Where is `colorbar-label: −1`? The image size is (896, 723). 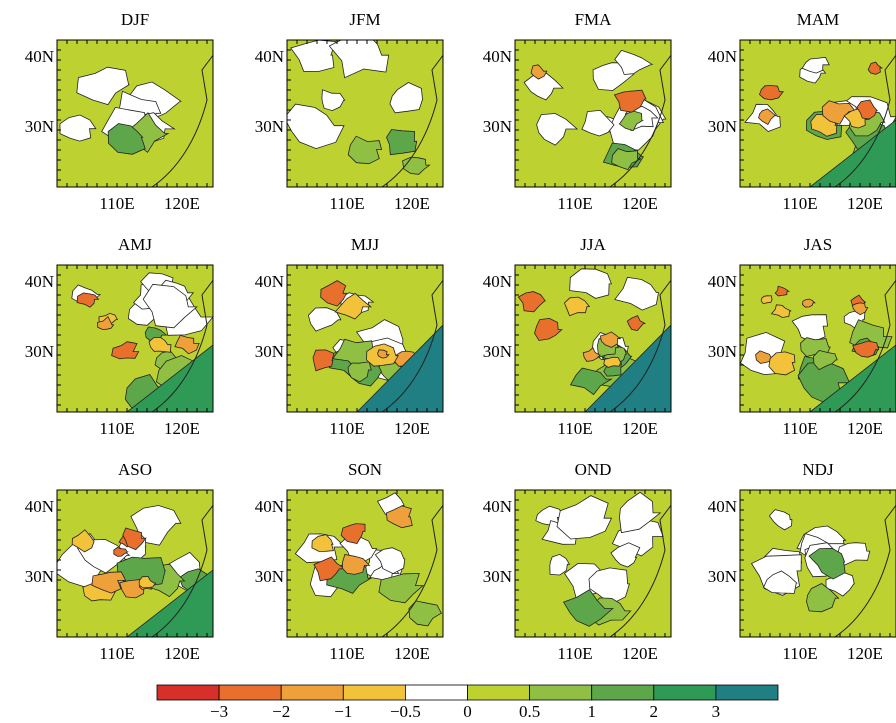
colorbar-label: −1 is located at coordinates (343, 711).